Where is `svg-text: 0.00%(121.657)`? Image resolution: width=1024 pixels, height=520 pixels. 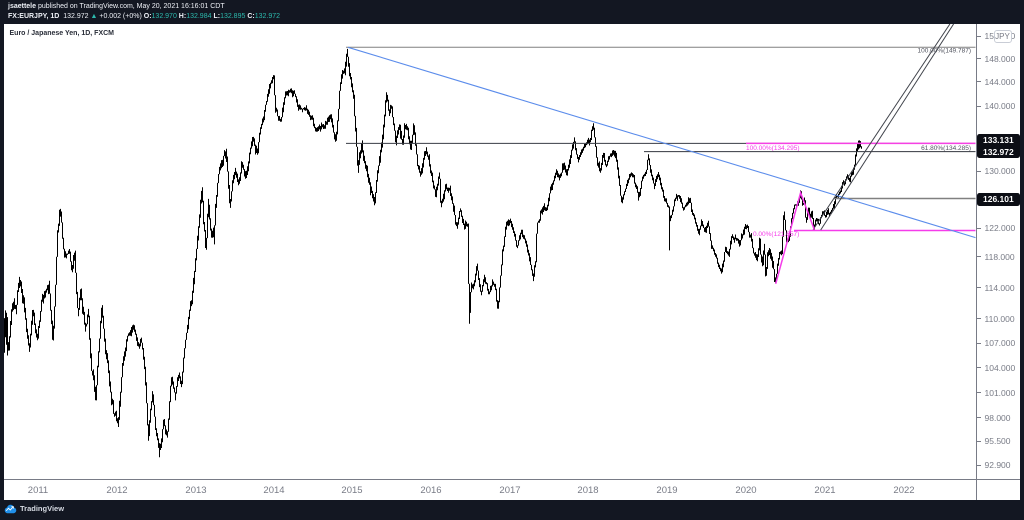 svg-text: 0.00%(121.657) is located at coordinates (776, 234).